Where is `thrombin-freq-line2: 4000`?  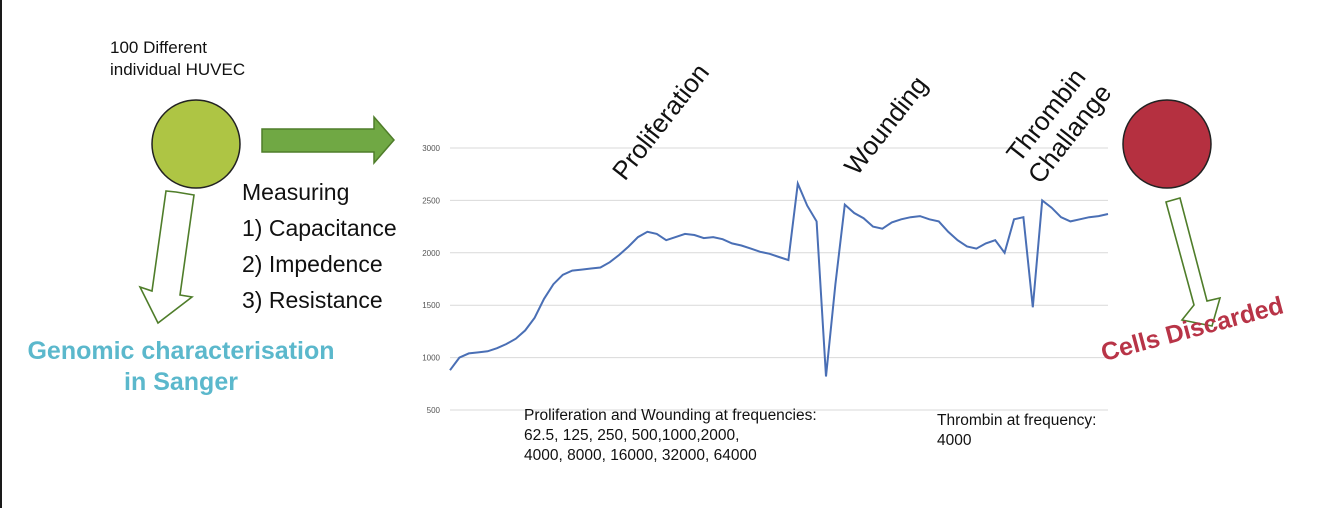 thrombin-freq-line2: 4000 is located at coordinates (954, 440).